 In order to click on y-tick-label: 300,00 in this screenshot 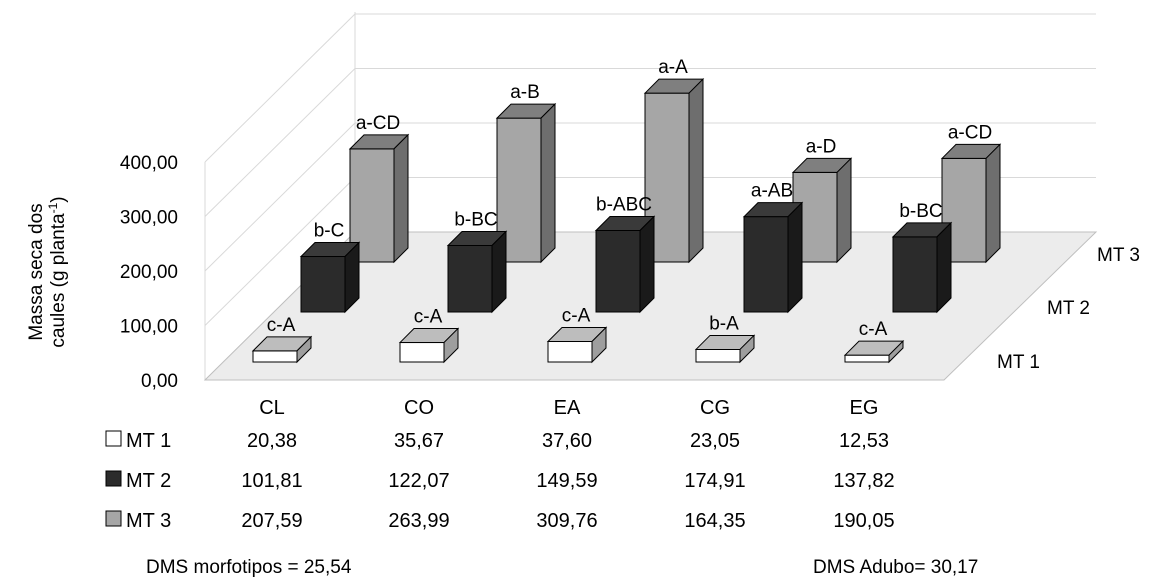, I will do `click(149, 218)`.